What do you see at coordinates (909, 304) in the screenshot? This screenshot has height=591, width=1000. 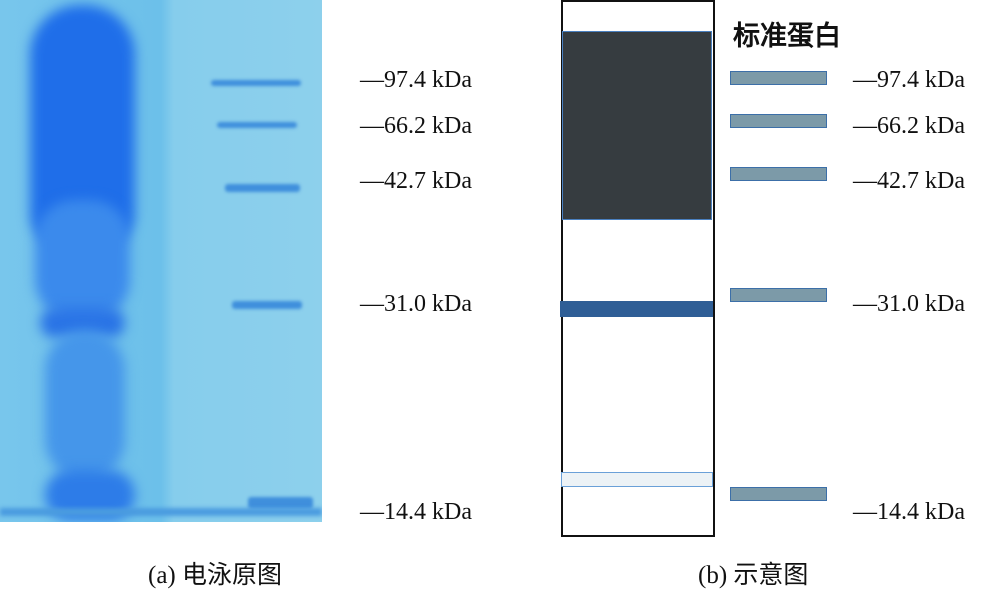 I see `marker-label-b-31: —31.0 kDa` at bounding box center [909, 304].